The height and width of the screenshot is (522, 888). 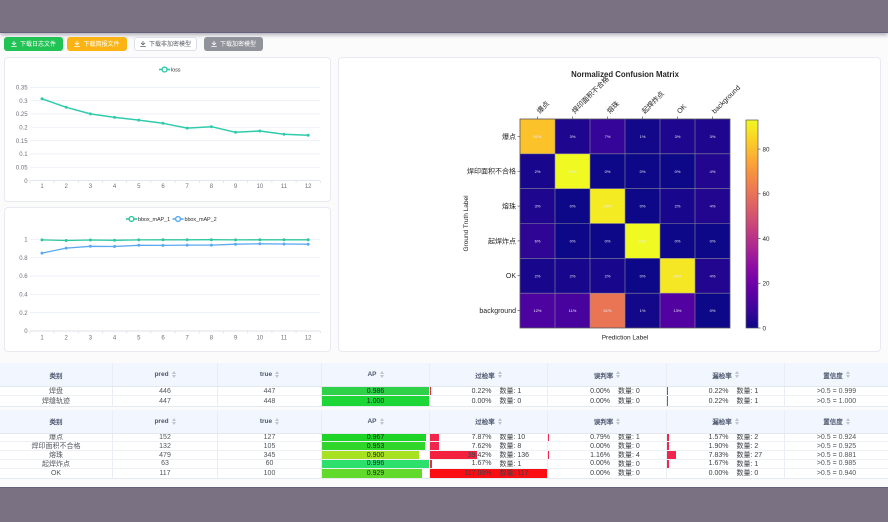 What do you see at coordinates (23, 277) in the screenshot?
I see `svg-text: 0.6` at bounding box center [23, 277].